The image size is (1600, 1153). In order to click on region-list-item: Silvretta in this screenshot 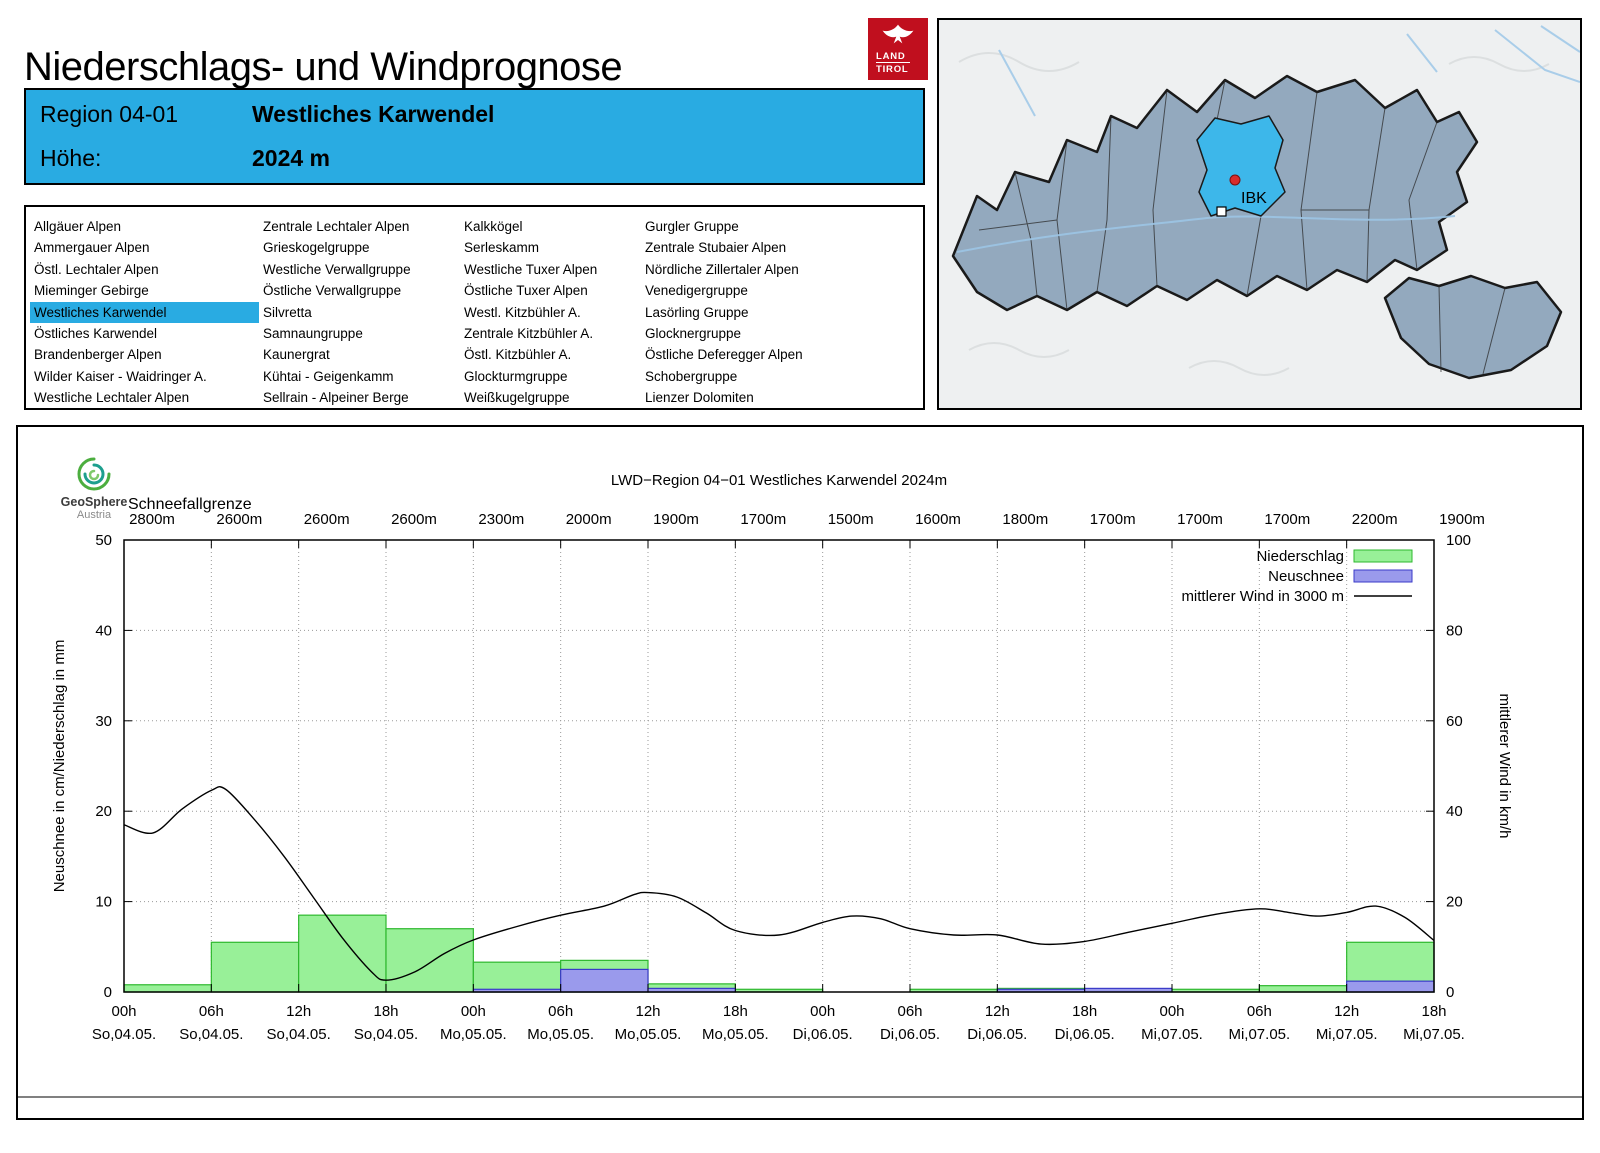, I will do `click(287, 312)`.